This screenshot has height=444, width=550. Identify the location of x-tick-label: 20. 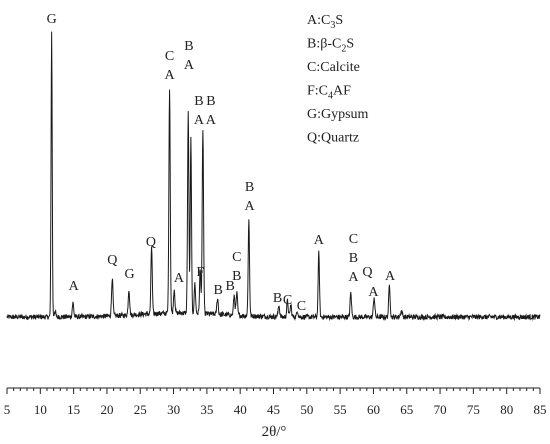
(106, 409).